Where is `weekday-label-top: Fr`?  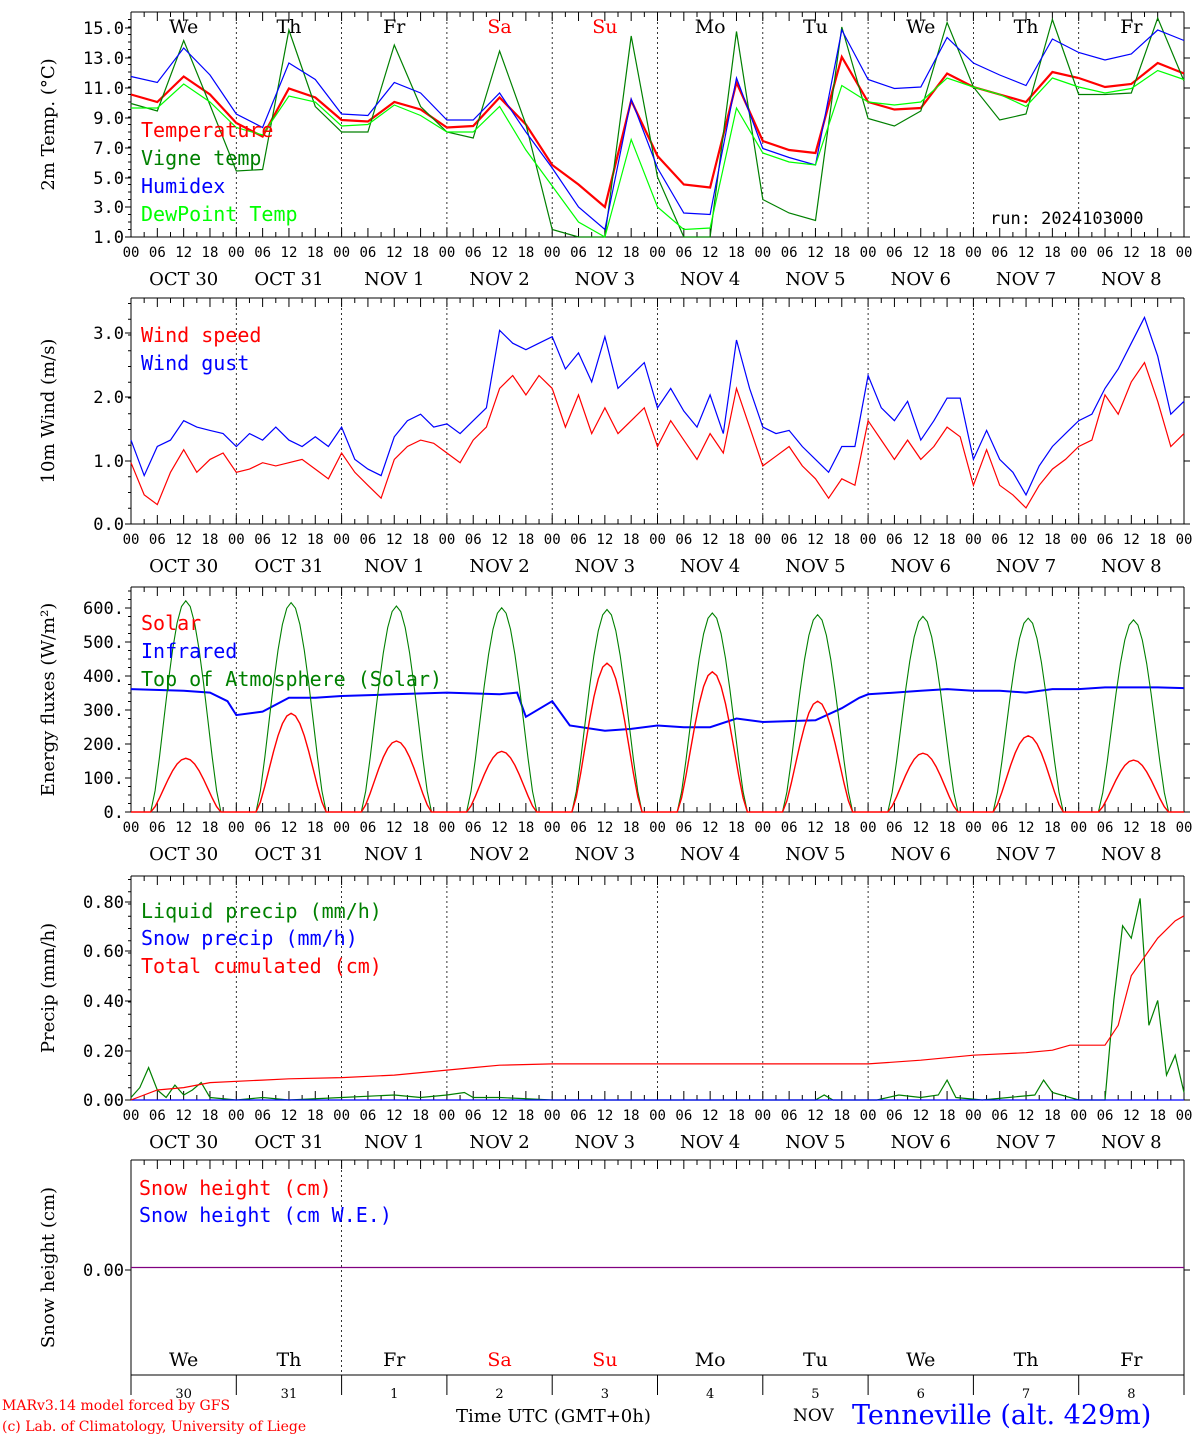 weekday-label-top: Fr is located at coordinates (1131, 27).